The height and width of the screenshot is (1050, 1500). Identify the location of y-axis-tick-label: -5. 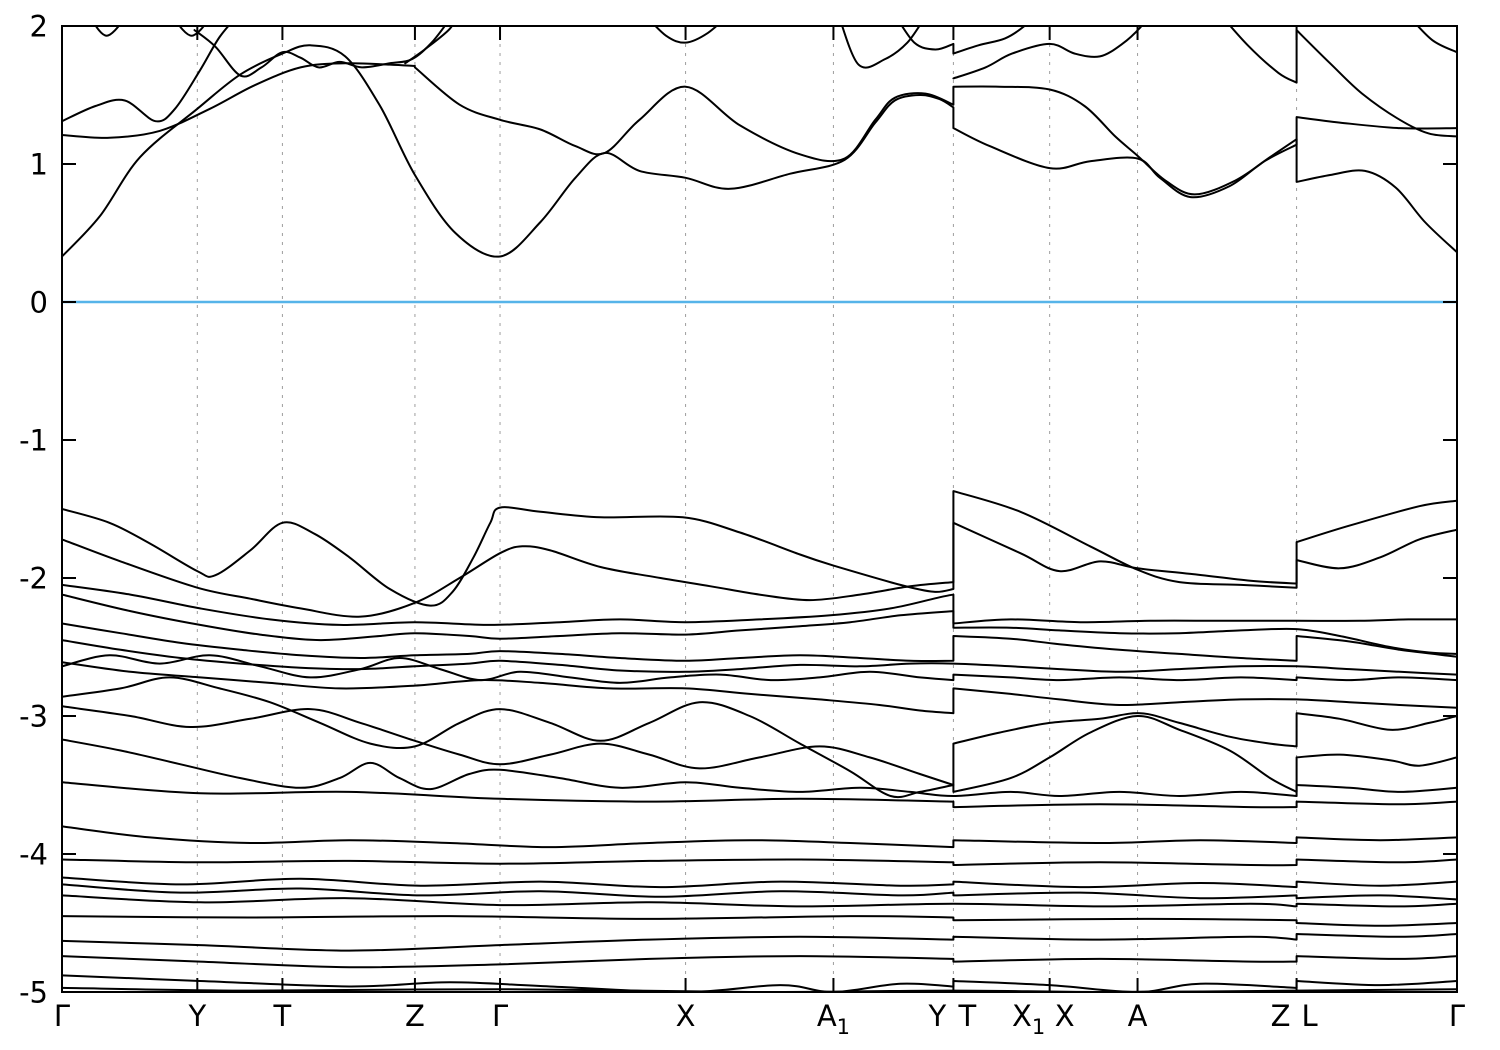
(33, 992).